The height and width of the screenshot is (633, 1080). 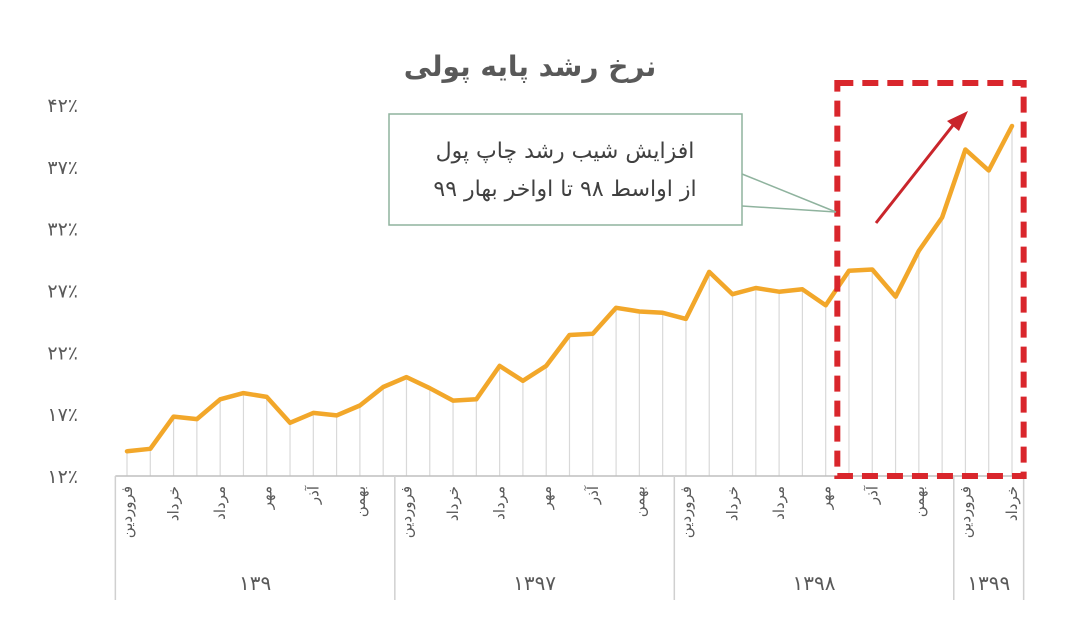 What do you see at coordinates (255, 583) in the screenshot?
I see `year-label: ۱۳۹` at bounding box center [255, 583].